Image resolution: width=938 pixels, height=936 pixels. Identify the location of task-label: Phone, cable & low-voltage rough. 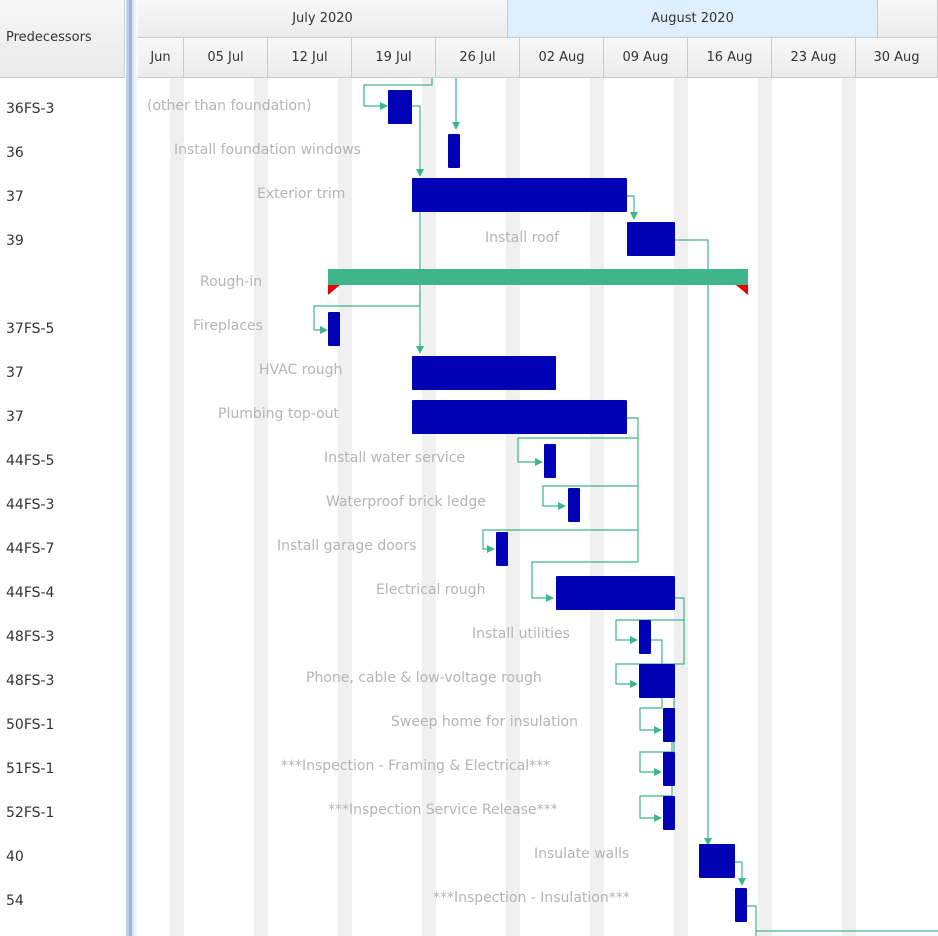
(424, 678).